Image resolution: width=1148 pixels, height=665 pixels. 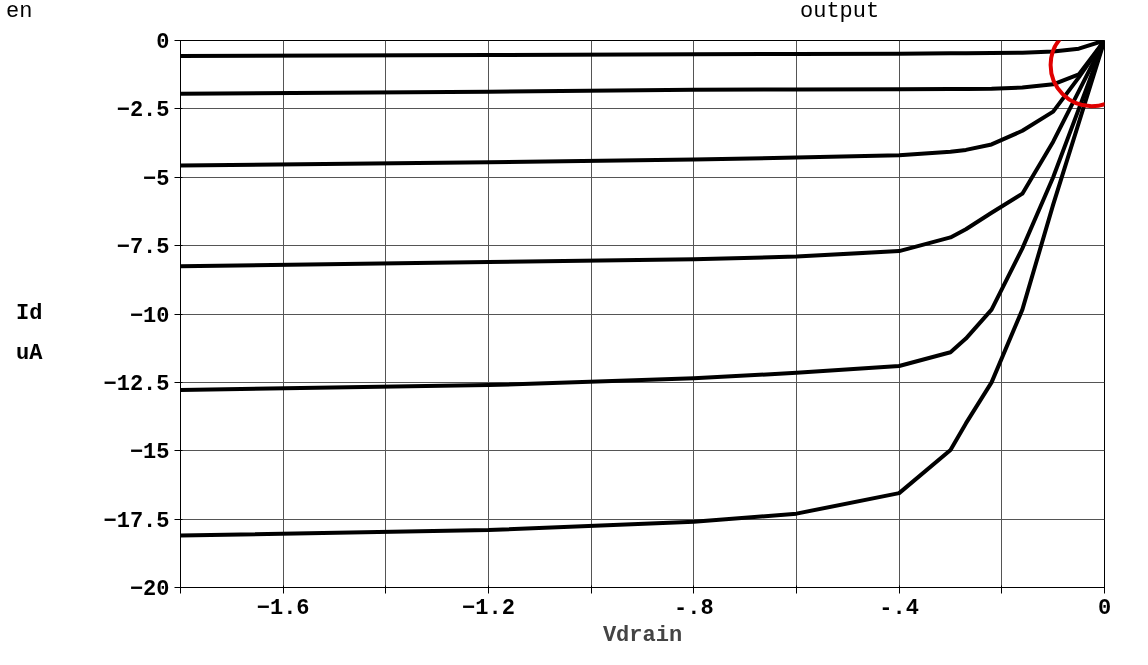 What do you see at coordinates (899, 608) in the screenshot?
I see `x-tick-label: -.4` at bounding box center [899, 608].